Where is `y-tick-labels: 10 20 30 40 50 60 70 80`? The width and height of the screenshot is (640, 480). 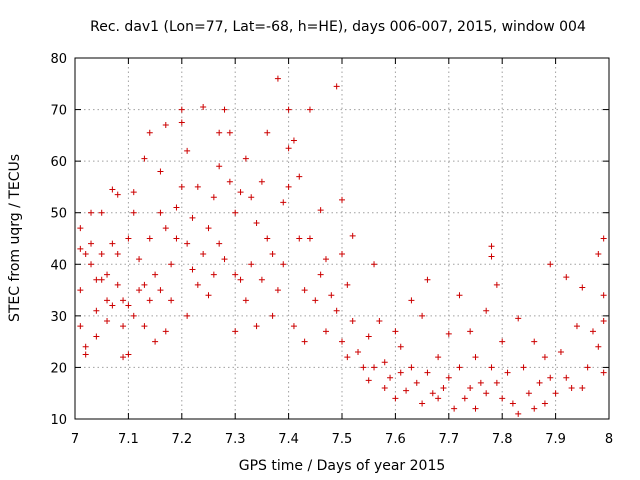 y-tick-labels: 10 20 30 40 50 60 70 80 is located at coordinates (58, 240).